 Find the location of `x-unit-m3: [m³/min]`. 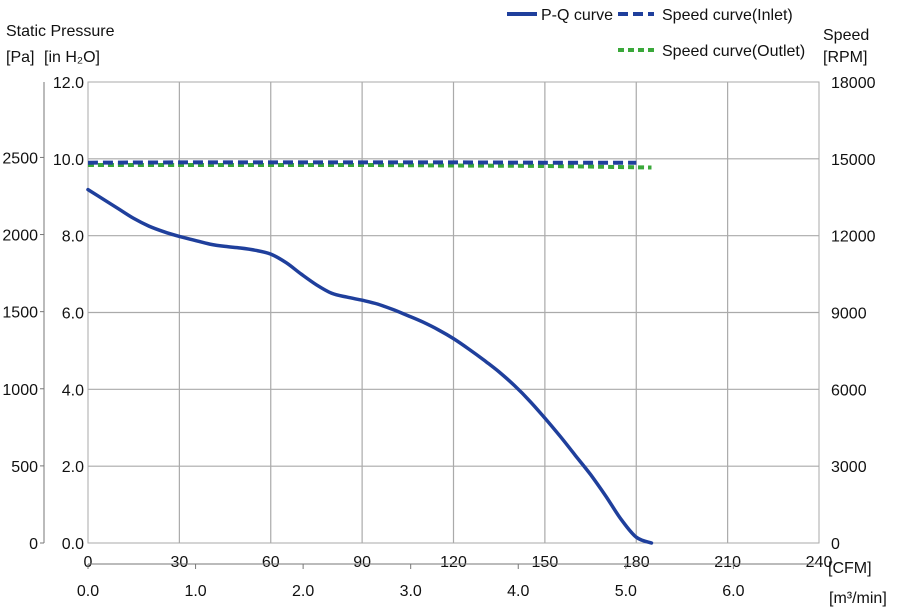

x-unit-m3: [m³/min] is located at coordinates (858, 598).